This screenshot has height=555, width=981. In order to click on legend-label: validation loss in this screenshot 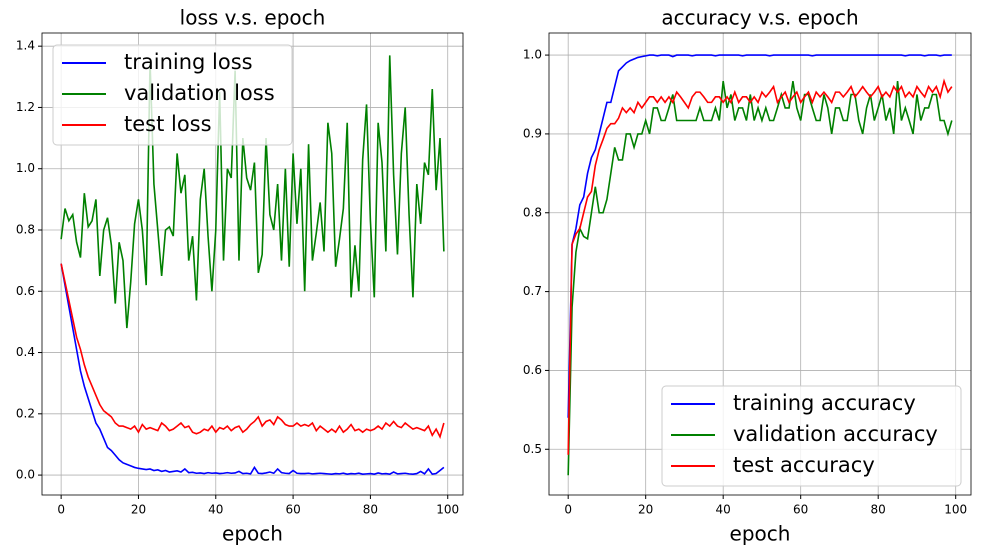, I will do `click(199, 93)`.